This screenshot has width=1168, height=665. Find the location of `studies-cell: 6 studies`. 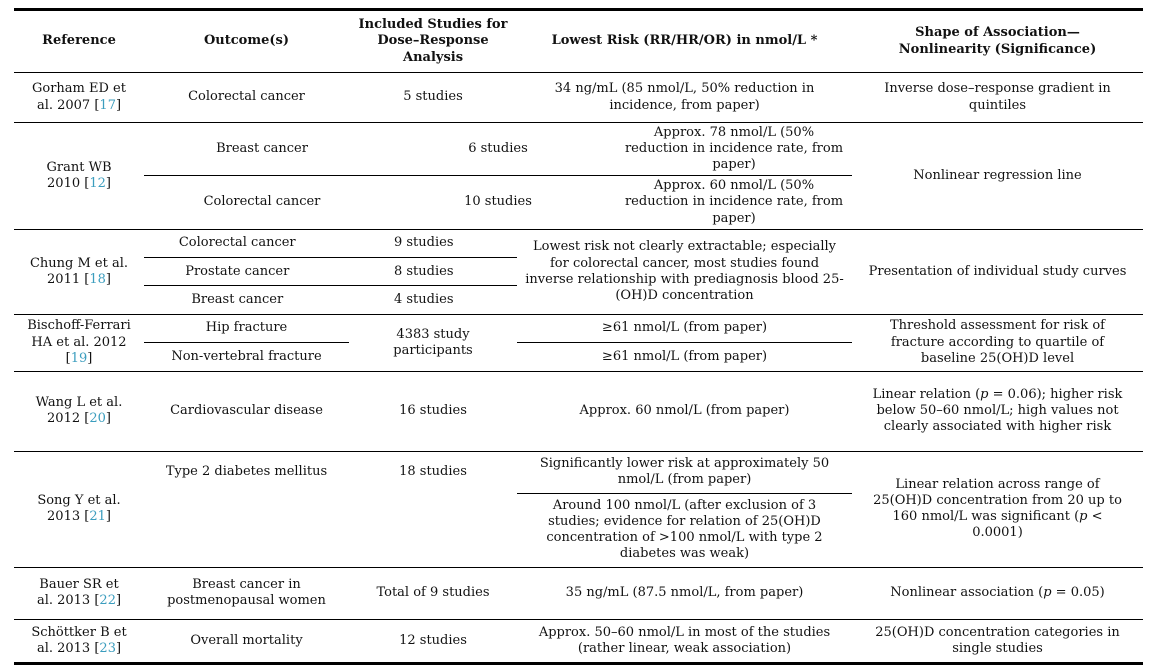

studies-cell: 6 studies is located at coordinates (498, 149).